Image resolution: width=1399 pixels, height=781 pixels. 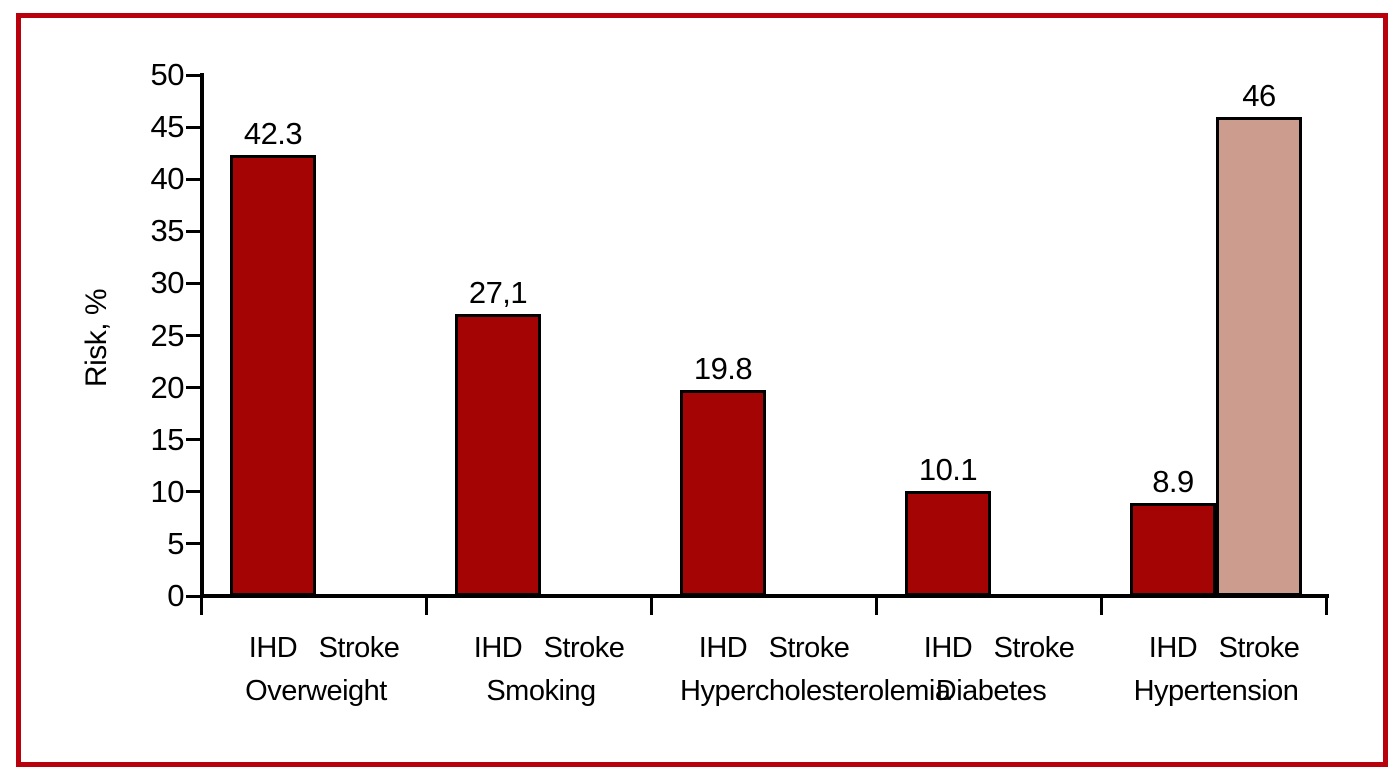 I want to click on y-tick-label: 25, so click(x=167, y=335).